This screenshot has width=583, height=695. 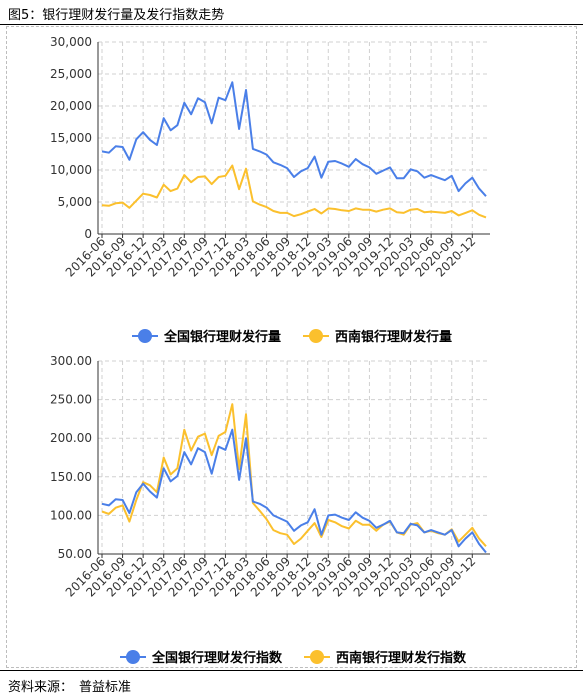 I want to click on legend-marker-national, so click(x=145, y=335).